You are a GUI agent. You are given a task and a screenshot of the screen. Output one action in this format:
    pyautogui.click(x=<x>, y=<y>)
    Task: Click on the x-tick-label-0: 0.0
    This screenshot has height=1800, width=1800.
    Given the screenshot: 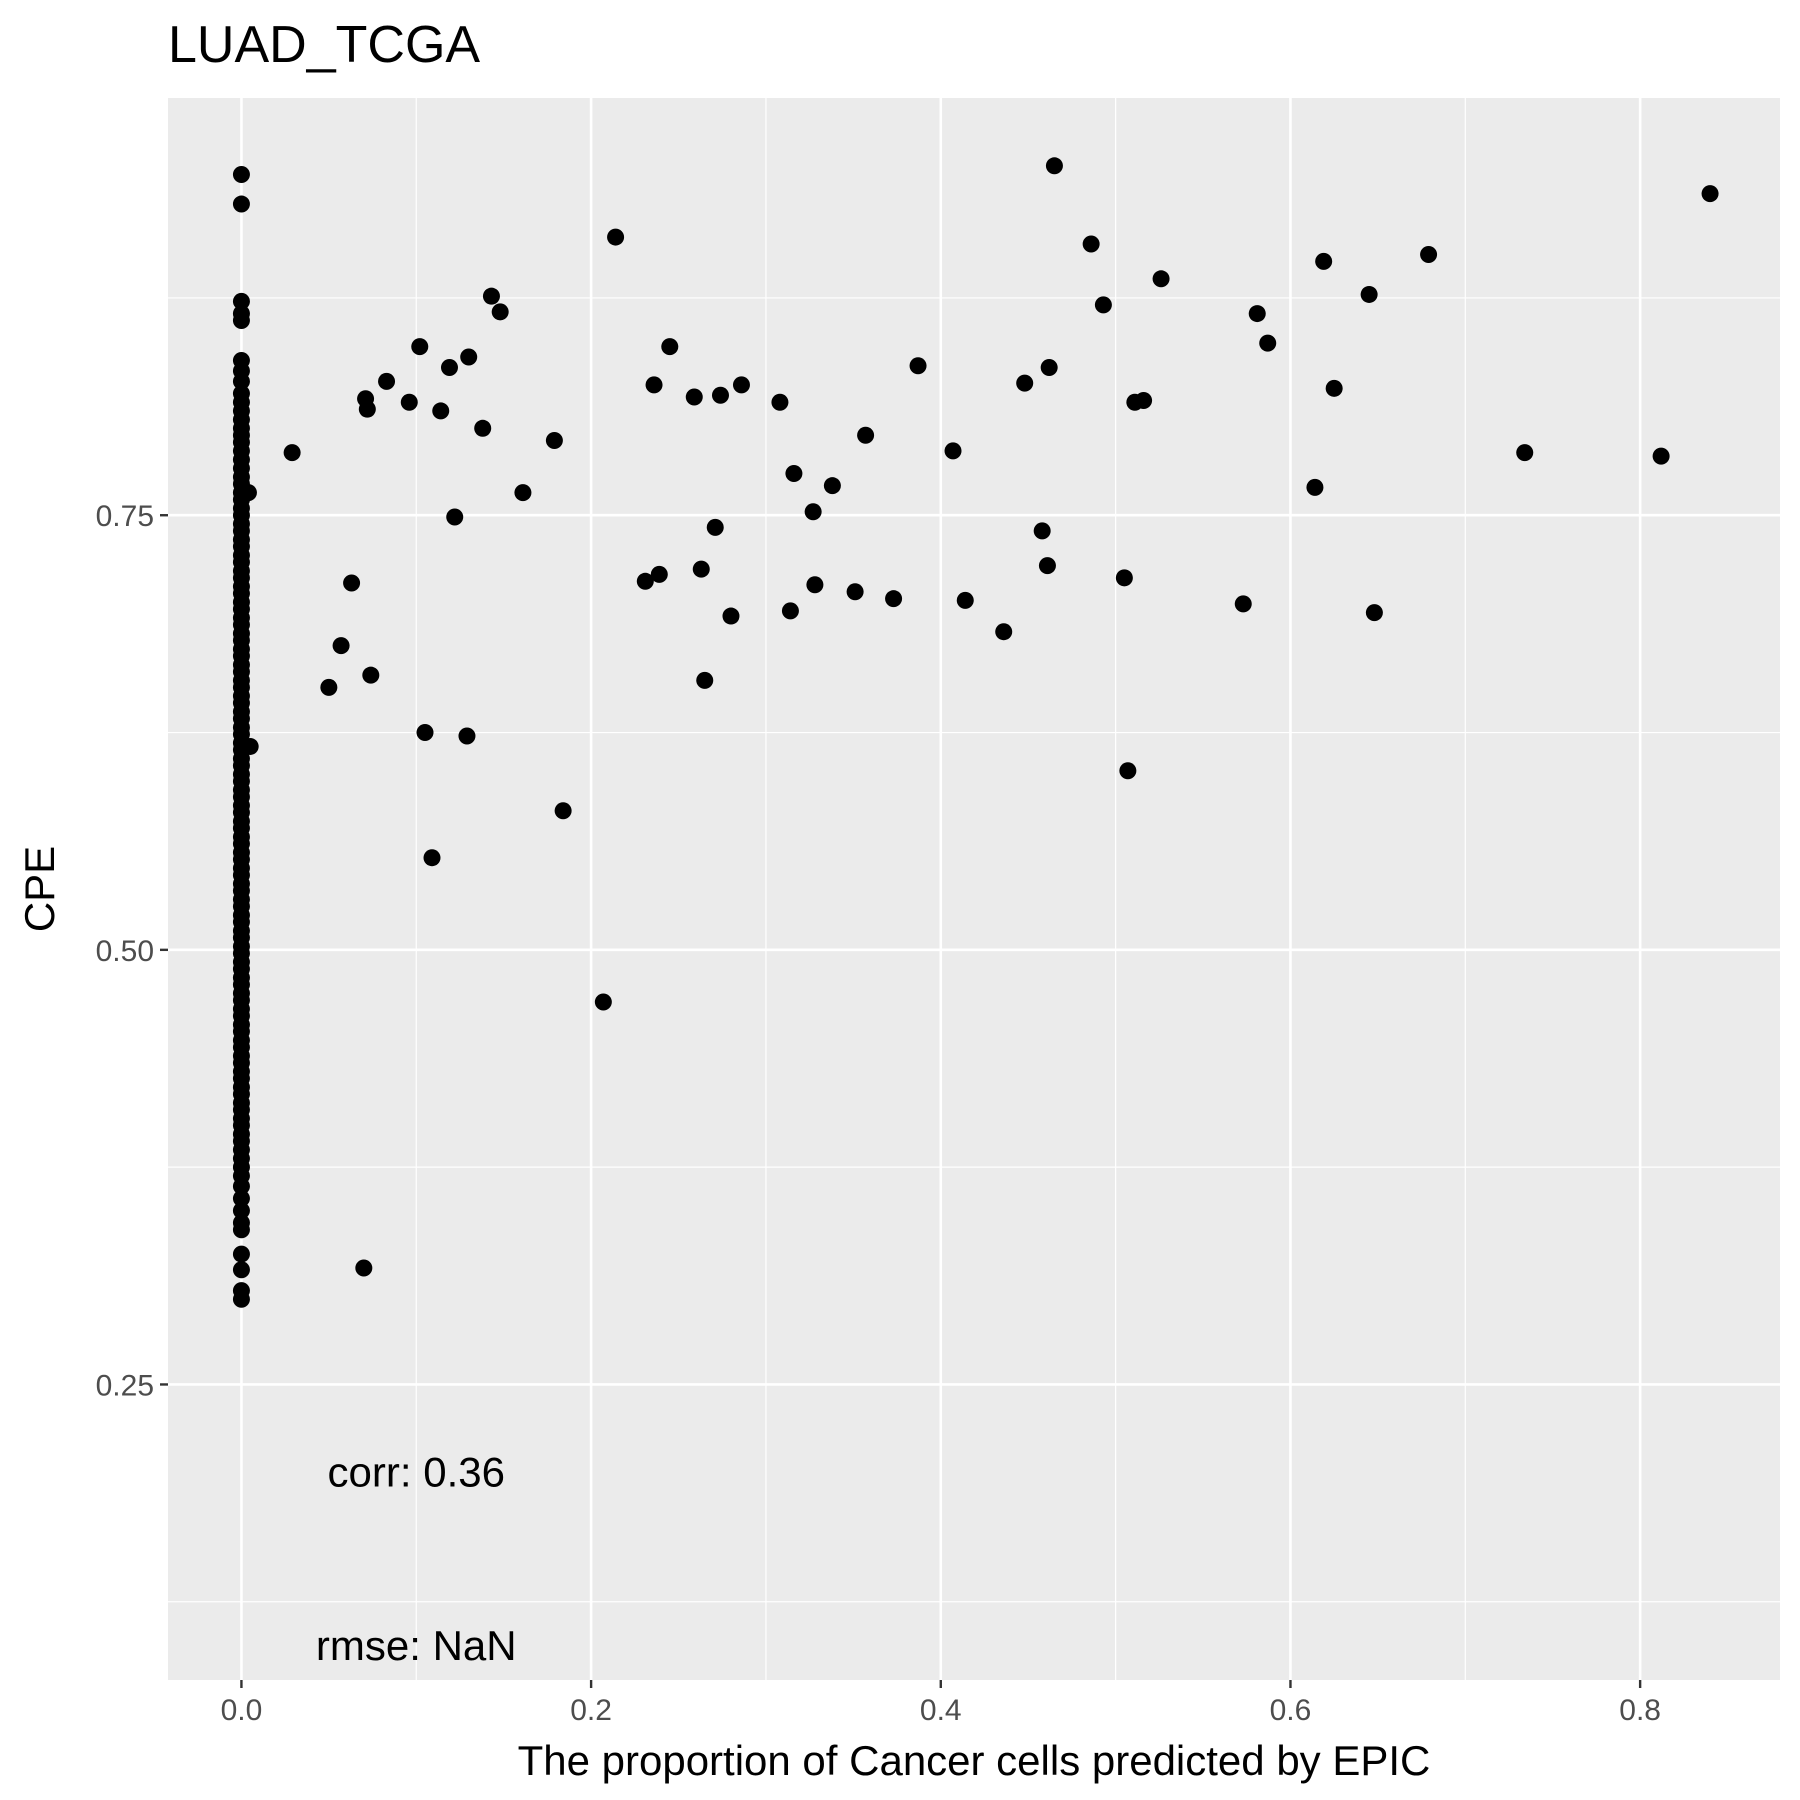 What is the action you would take?
    pyautogui.click(x=242, y=1710)
    